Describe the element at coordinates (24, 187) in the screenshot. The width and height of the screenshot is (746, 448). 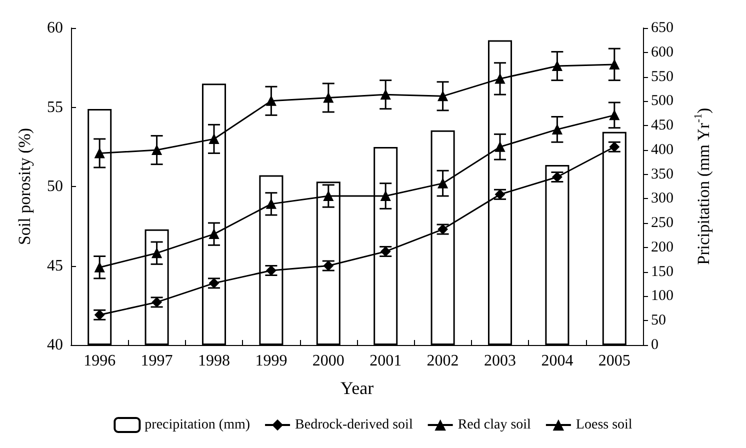
I see `y-axis-title: Soil porosity (%)` at that location.